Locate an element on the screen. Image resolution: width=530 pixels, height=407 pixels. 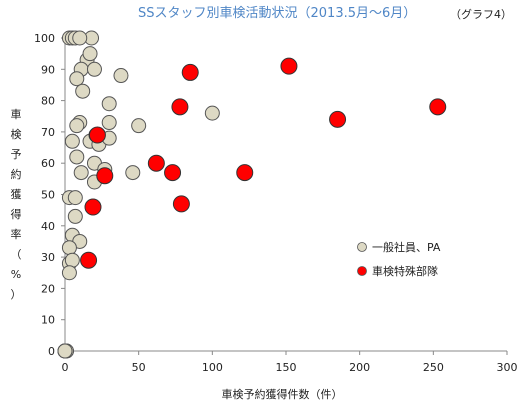
y-axis-title-char: 検 is located at coordinates (16, 134).